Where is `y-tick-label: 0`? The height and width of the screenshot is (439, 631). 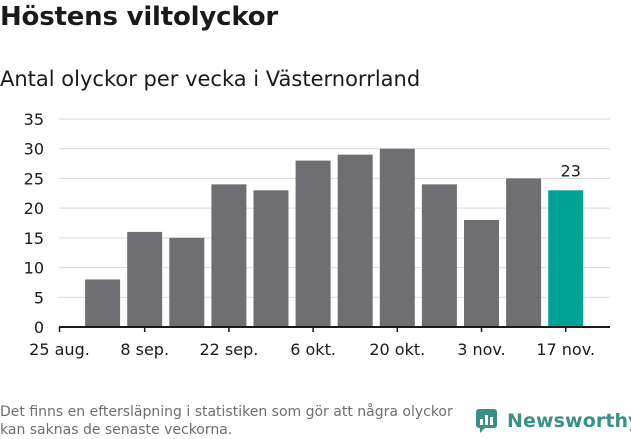
y-tick-label: 0 is located at coordinates (39, 327).